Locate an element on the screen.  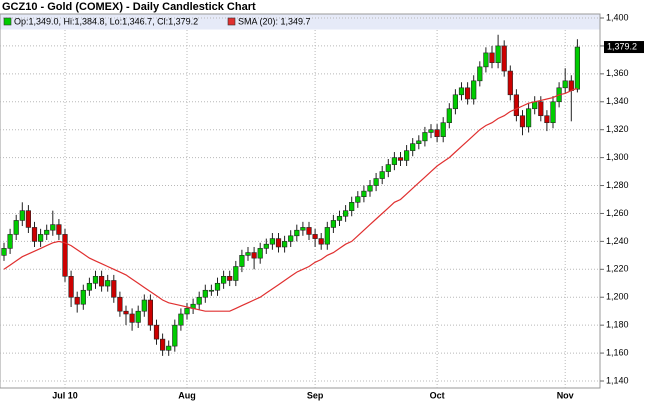
y-tick-label: 1,300 is located at coordinates (617, 157).